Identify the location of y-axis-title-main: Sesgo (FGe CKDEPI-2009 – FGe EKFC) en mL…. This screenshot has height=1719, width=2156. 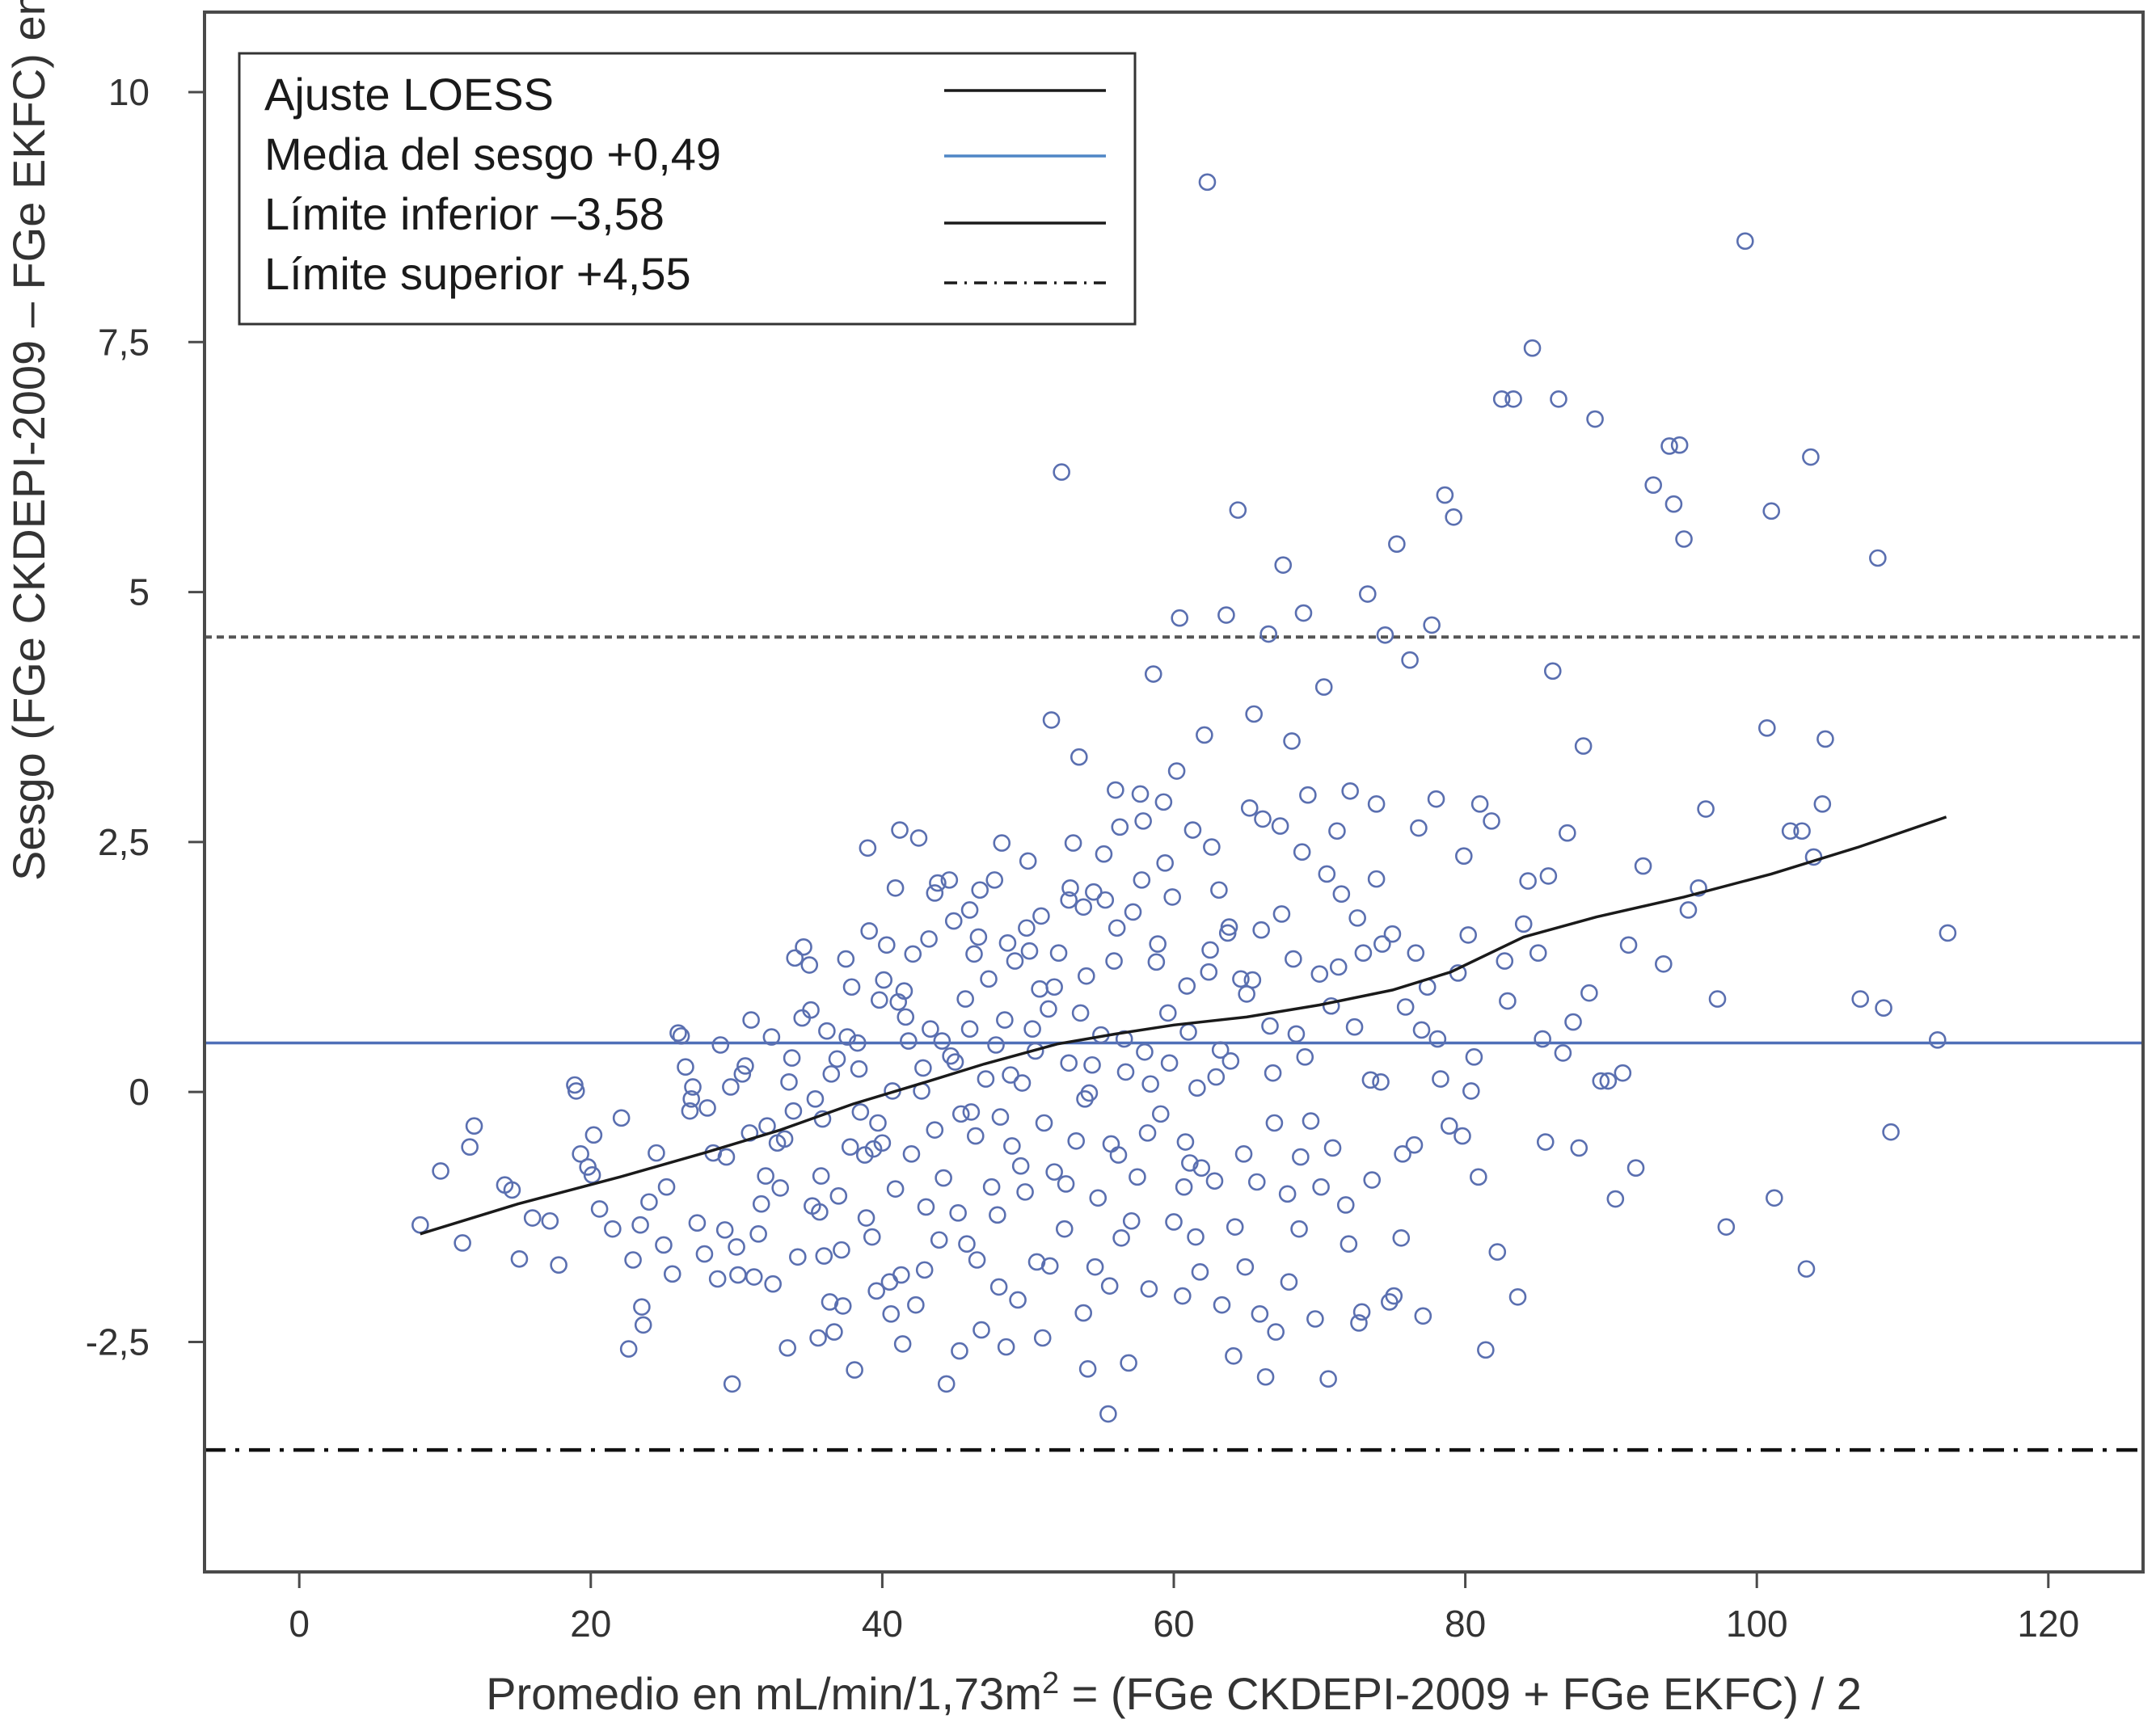
(29, 440).